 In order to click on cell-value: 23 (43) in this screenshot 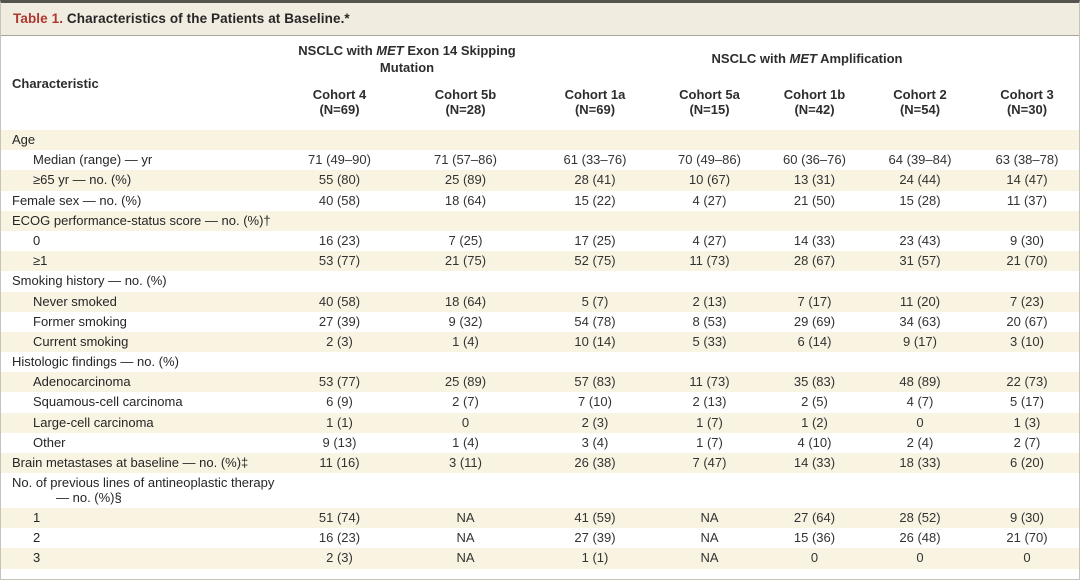, I will do `click(920, 240)`.